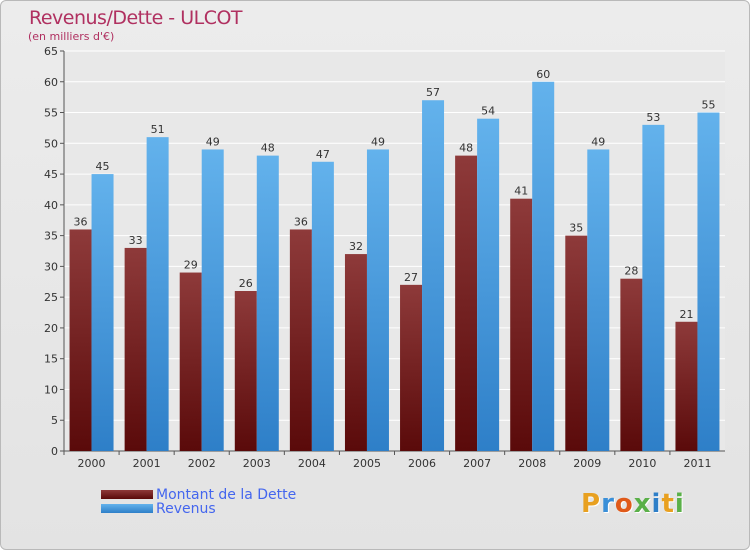 Image resolution: width=750 pixels, height=550 pixels. I want to click on y-tick-label: 30, so click(51, 266).